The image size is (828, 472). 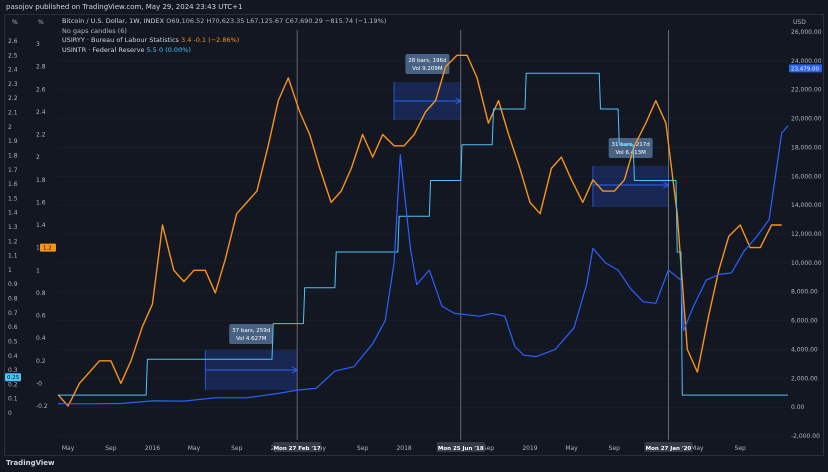 I want to click on left-axis-2-label: %, so click(x=41, y=22).